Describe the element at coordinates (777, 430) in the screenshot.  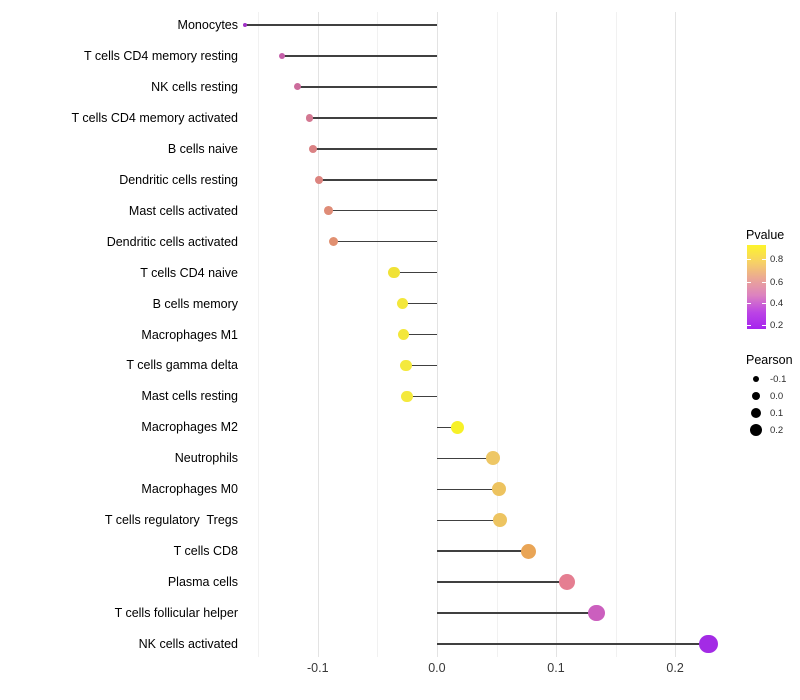
I see `pearson-legend-label: 0.2` at that location.